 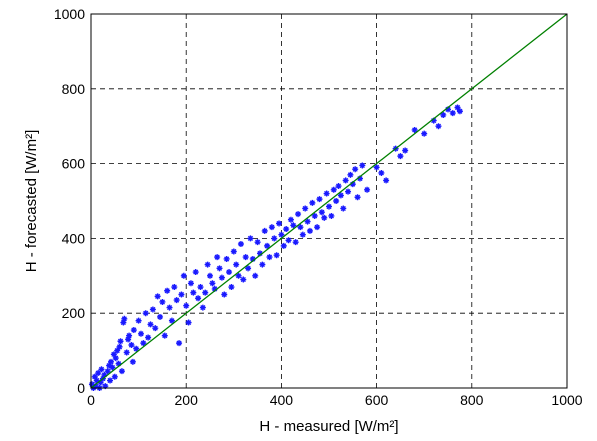 What do you see at coordinates (69, 14) in the screenshot?
I see `y-tick-label: 1000` at bounding box center [69, 14].